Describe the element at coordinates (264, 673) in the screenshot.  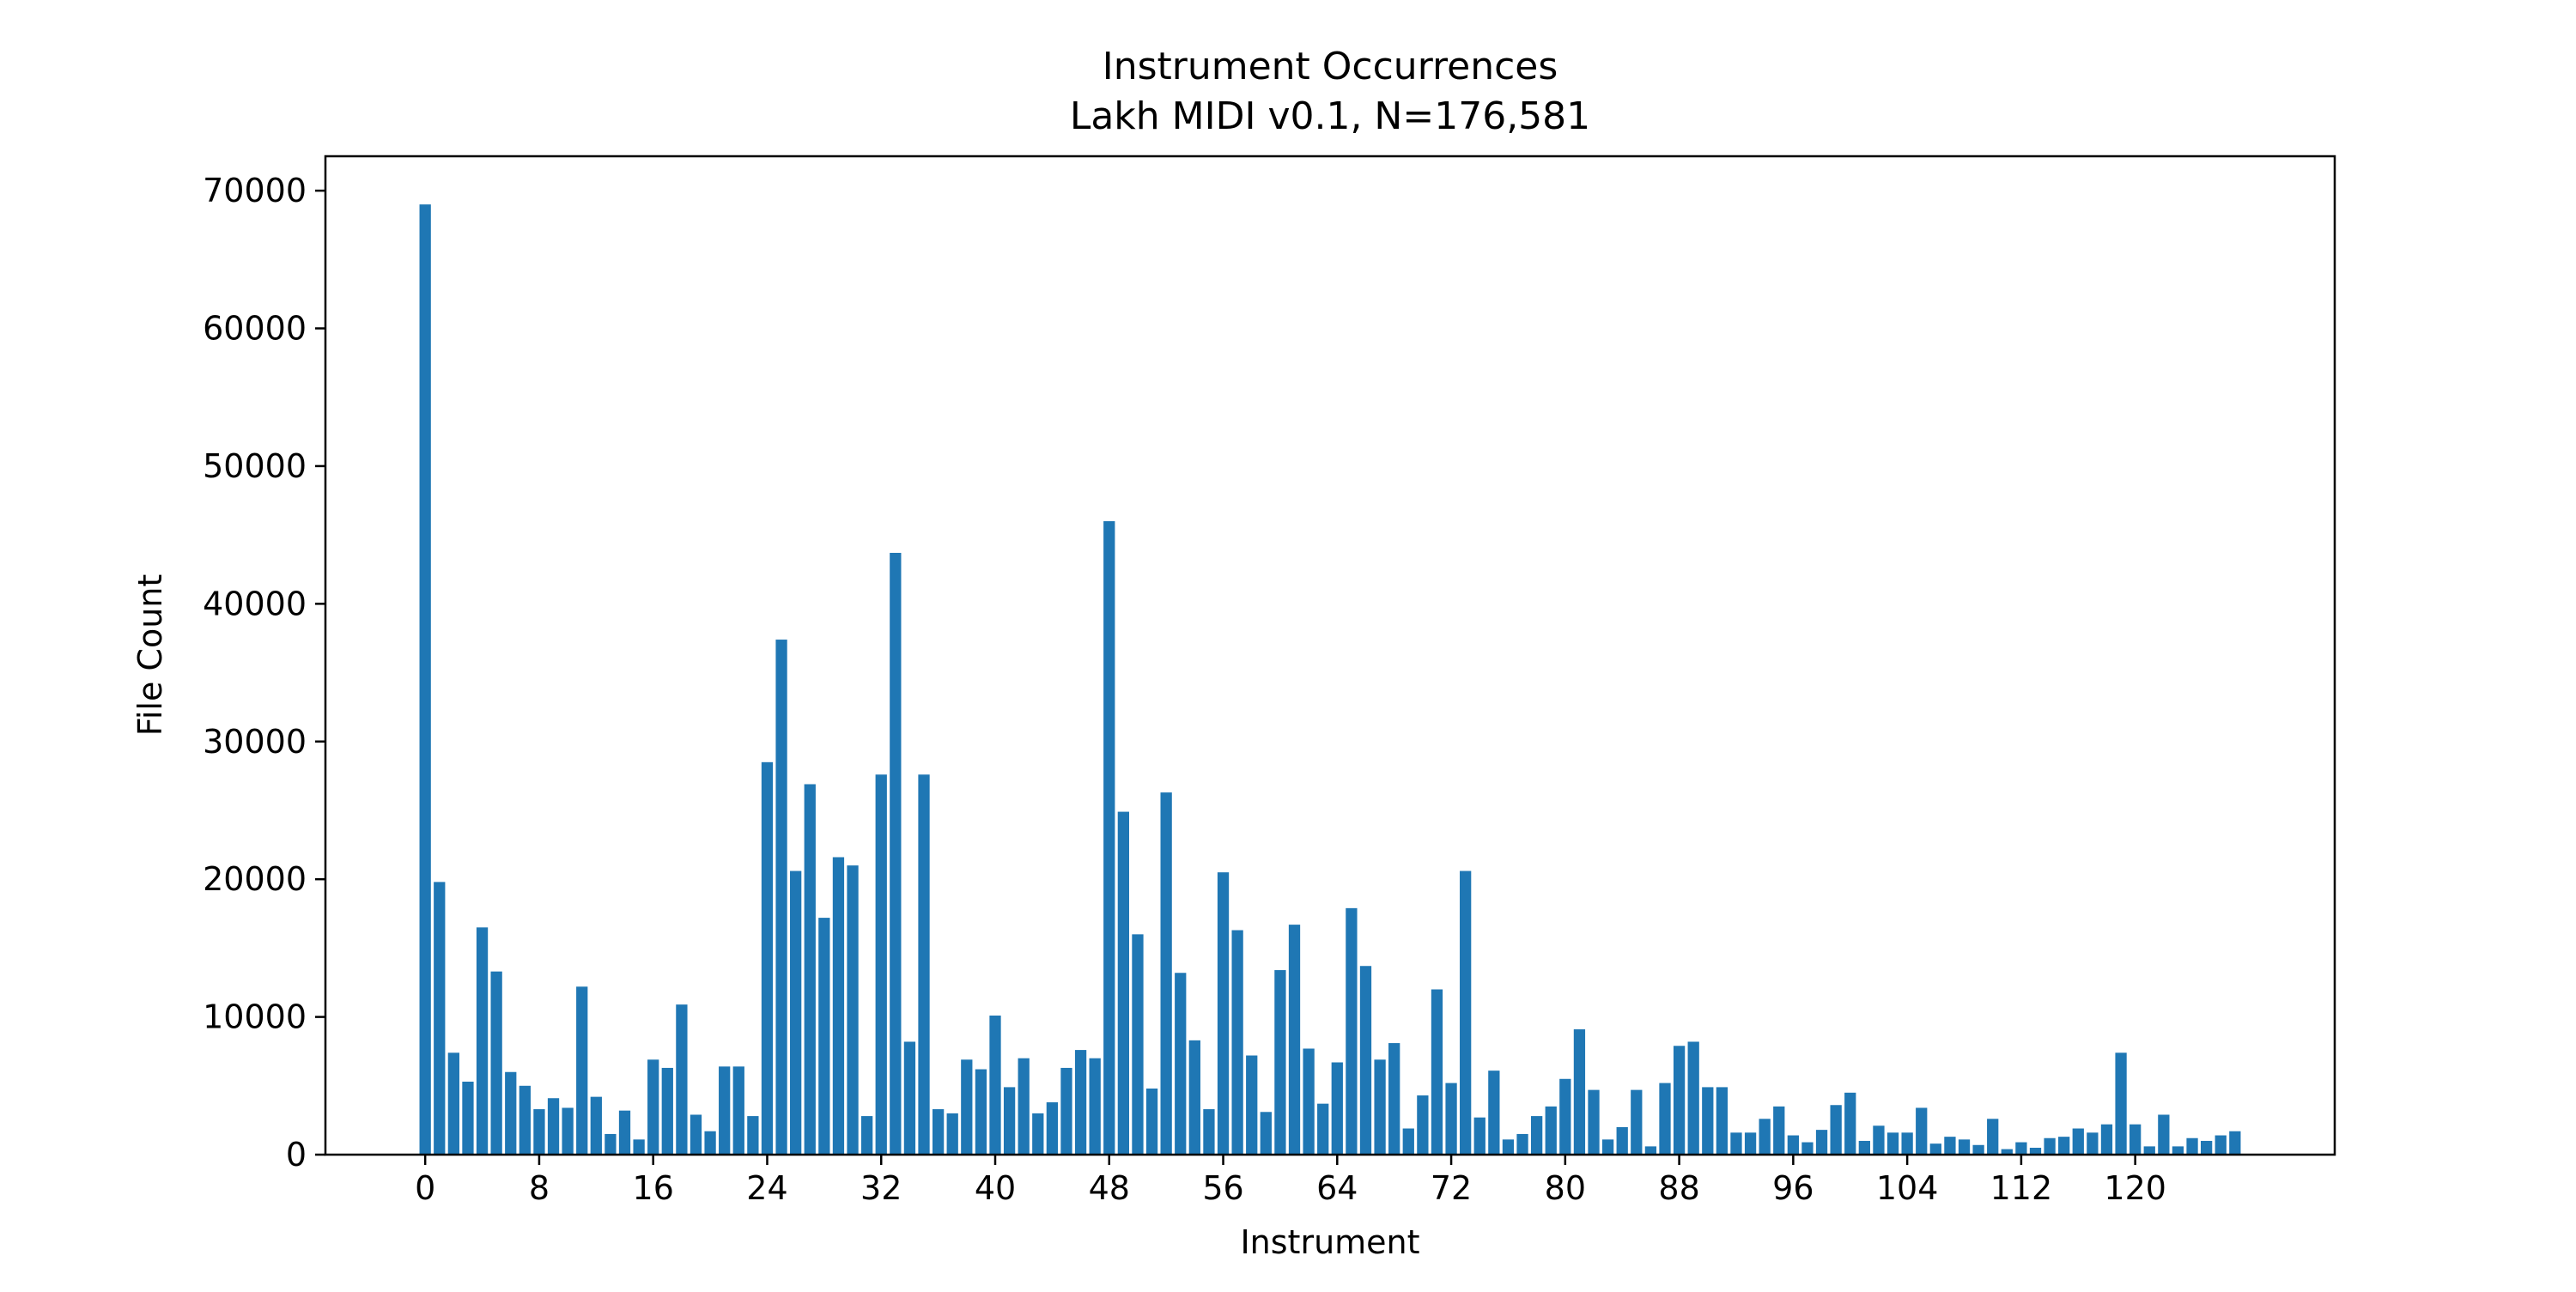
I see `y-axis: 0 10000 20000 30000 40000 50000 60000 70000` at that location.